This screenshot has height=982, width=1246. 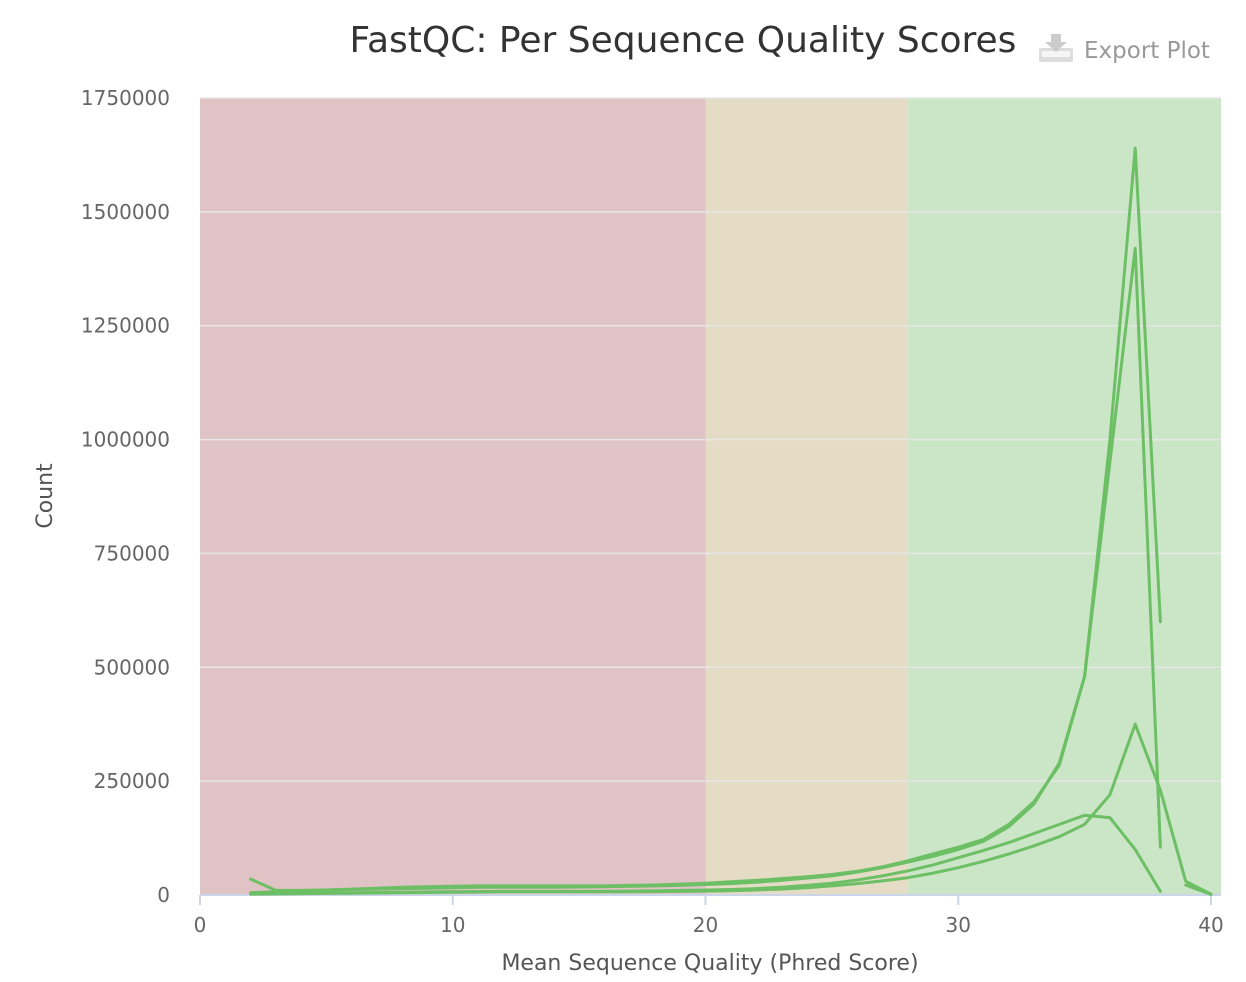 I want to click on y-tick-label: 1500000, so click(x=125, y=212).